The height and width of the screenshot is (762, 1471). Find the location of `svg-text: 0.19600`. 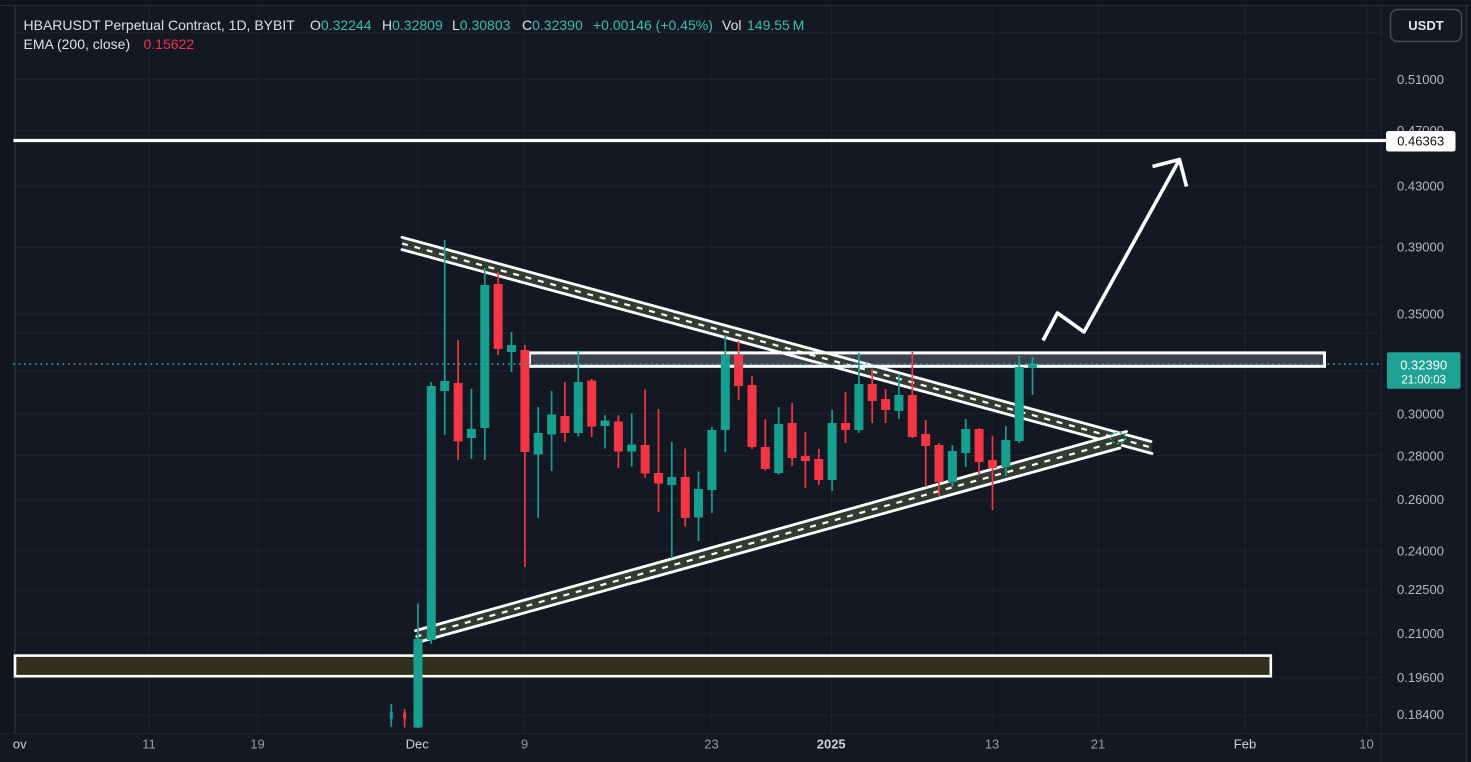

svg-text: 0.19600 is located at coordinates (1420, 677).